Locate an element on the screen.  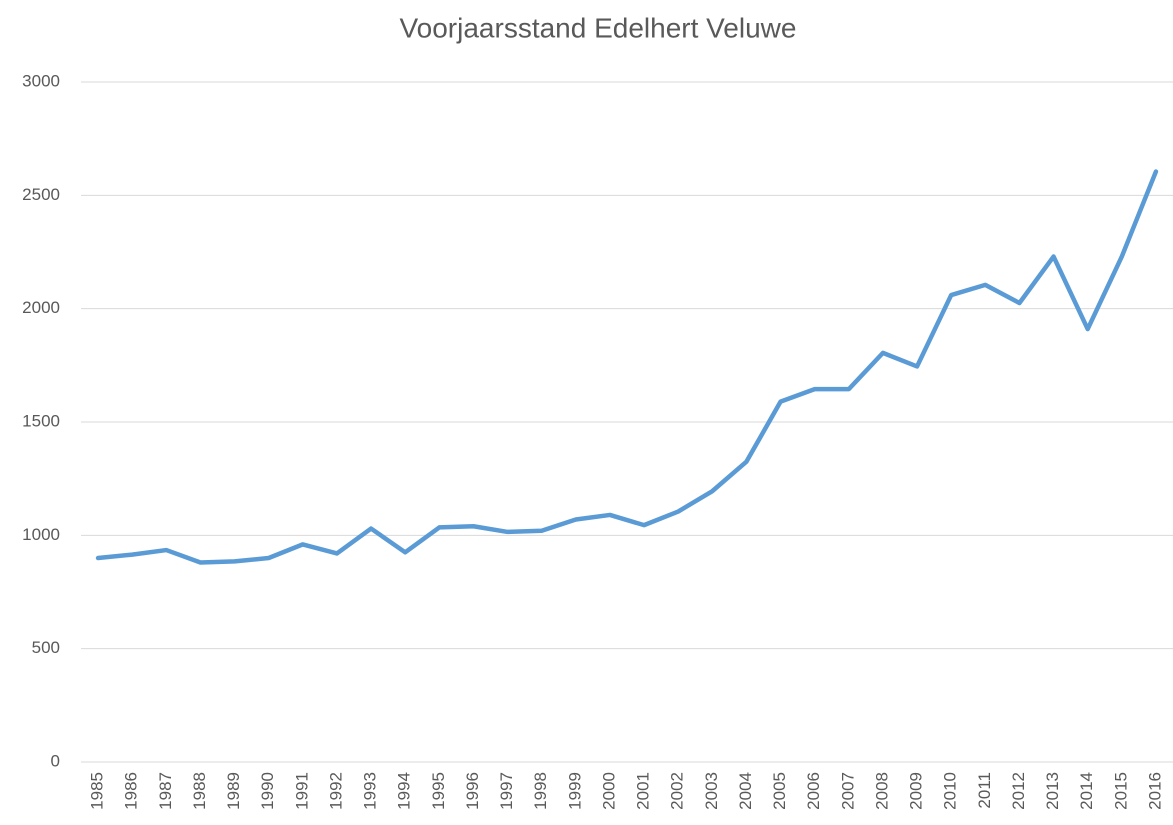
x-tick-label: 1985 is located at coordinates (97, 791).